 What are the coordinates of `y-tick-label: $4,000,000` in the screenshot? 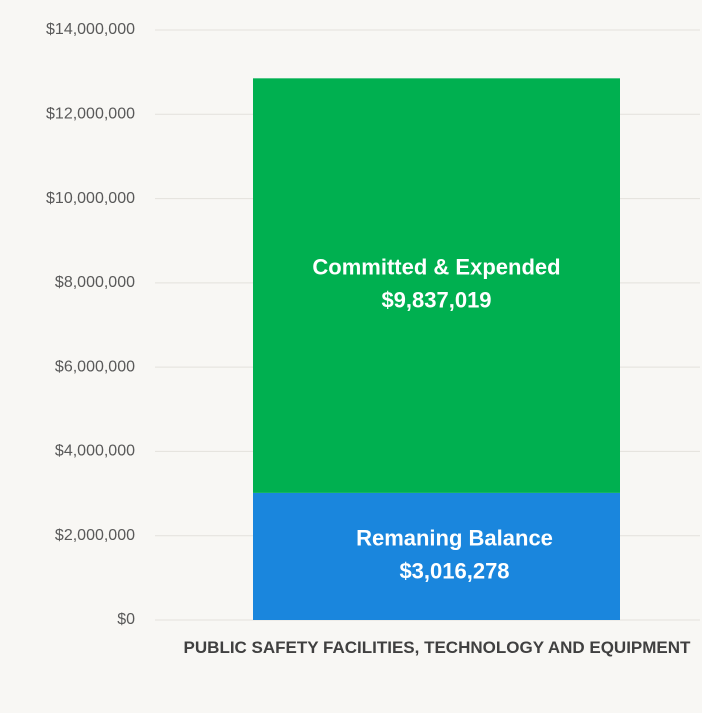 It's located at (95, 451).